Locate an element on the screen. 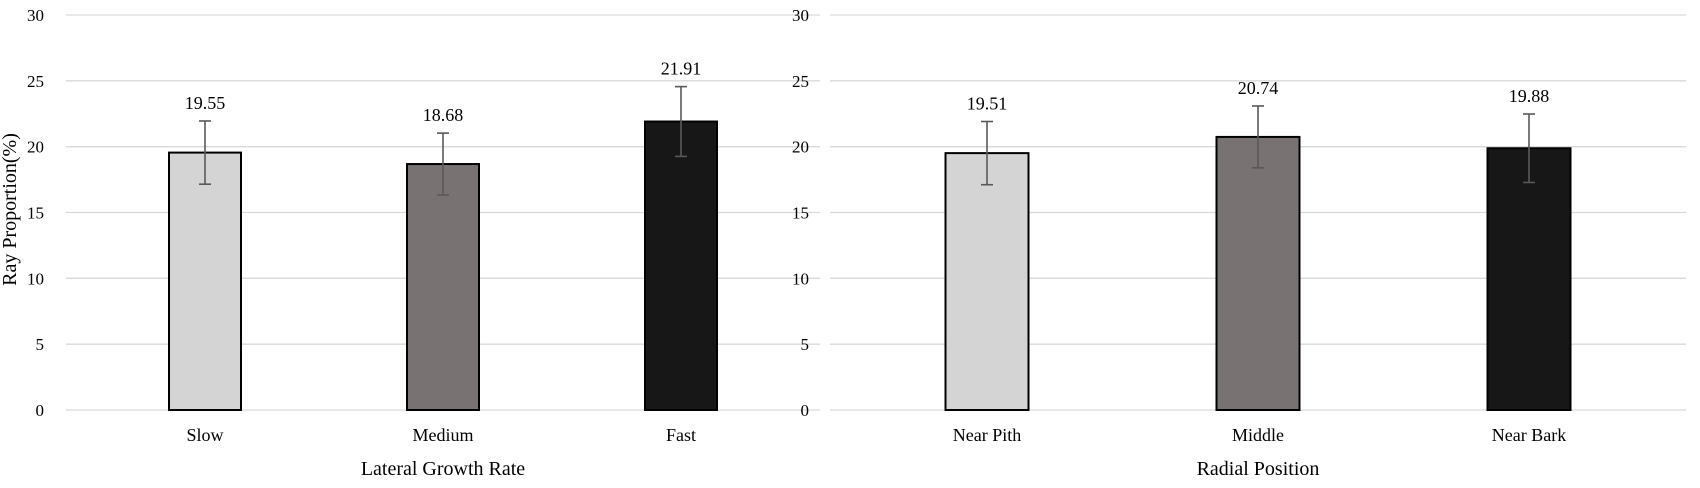 This screenshot has width=1700, height=488. data-label: 19.88 is located at coordinates (1529, 96).